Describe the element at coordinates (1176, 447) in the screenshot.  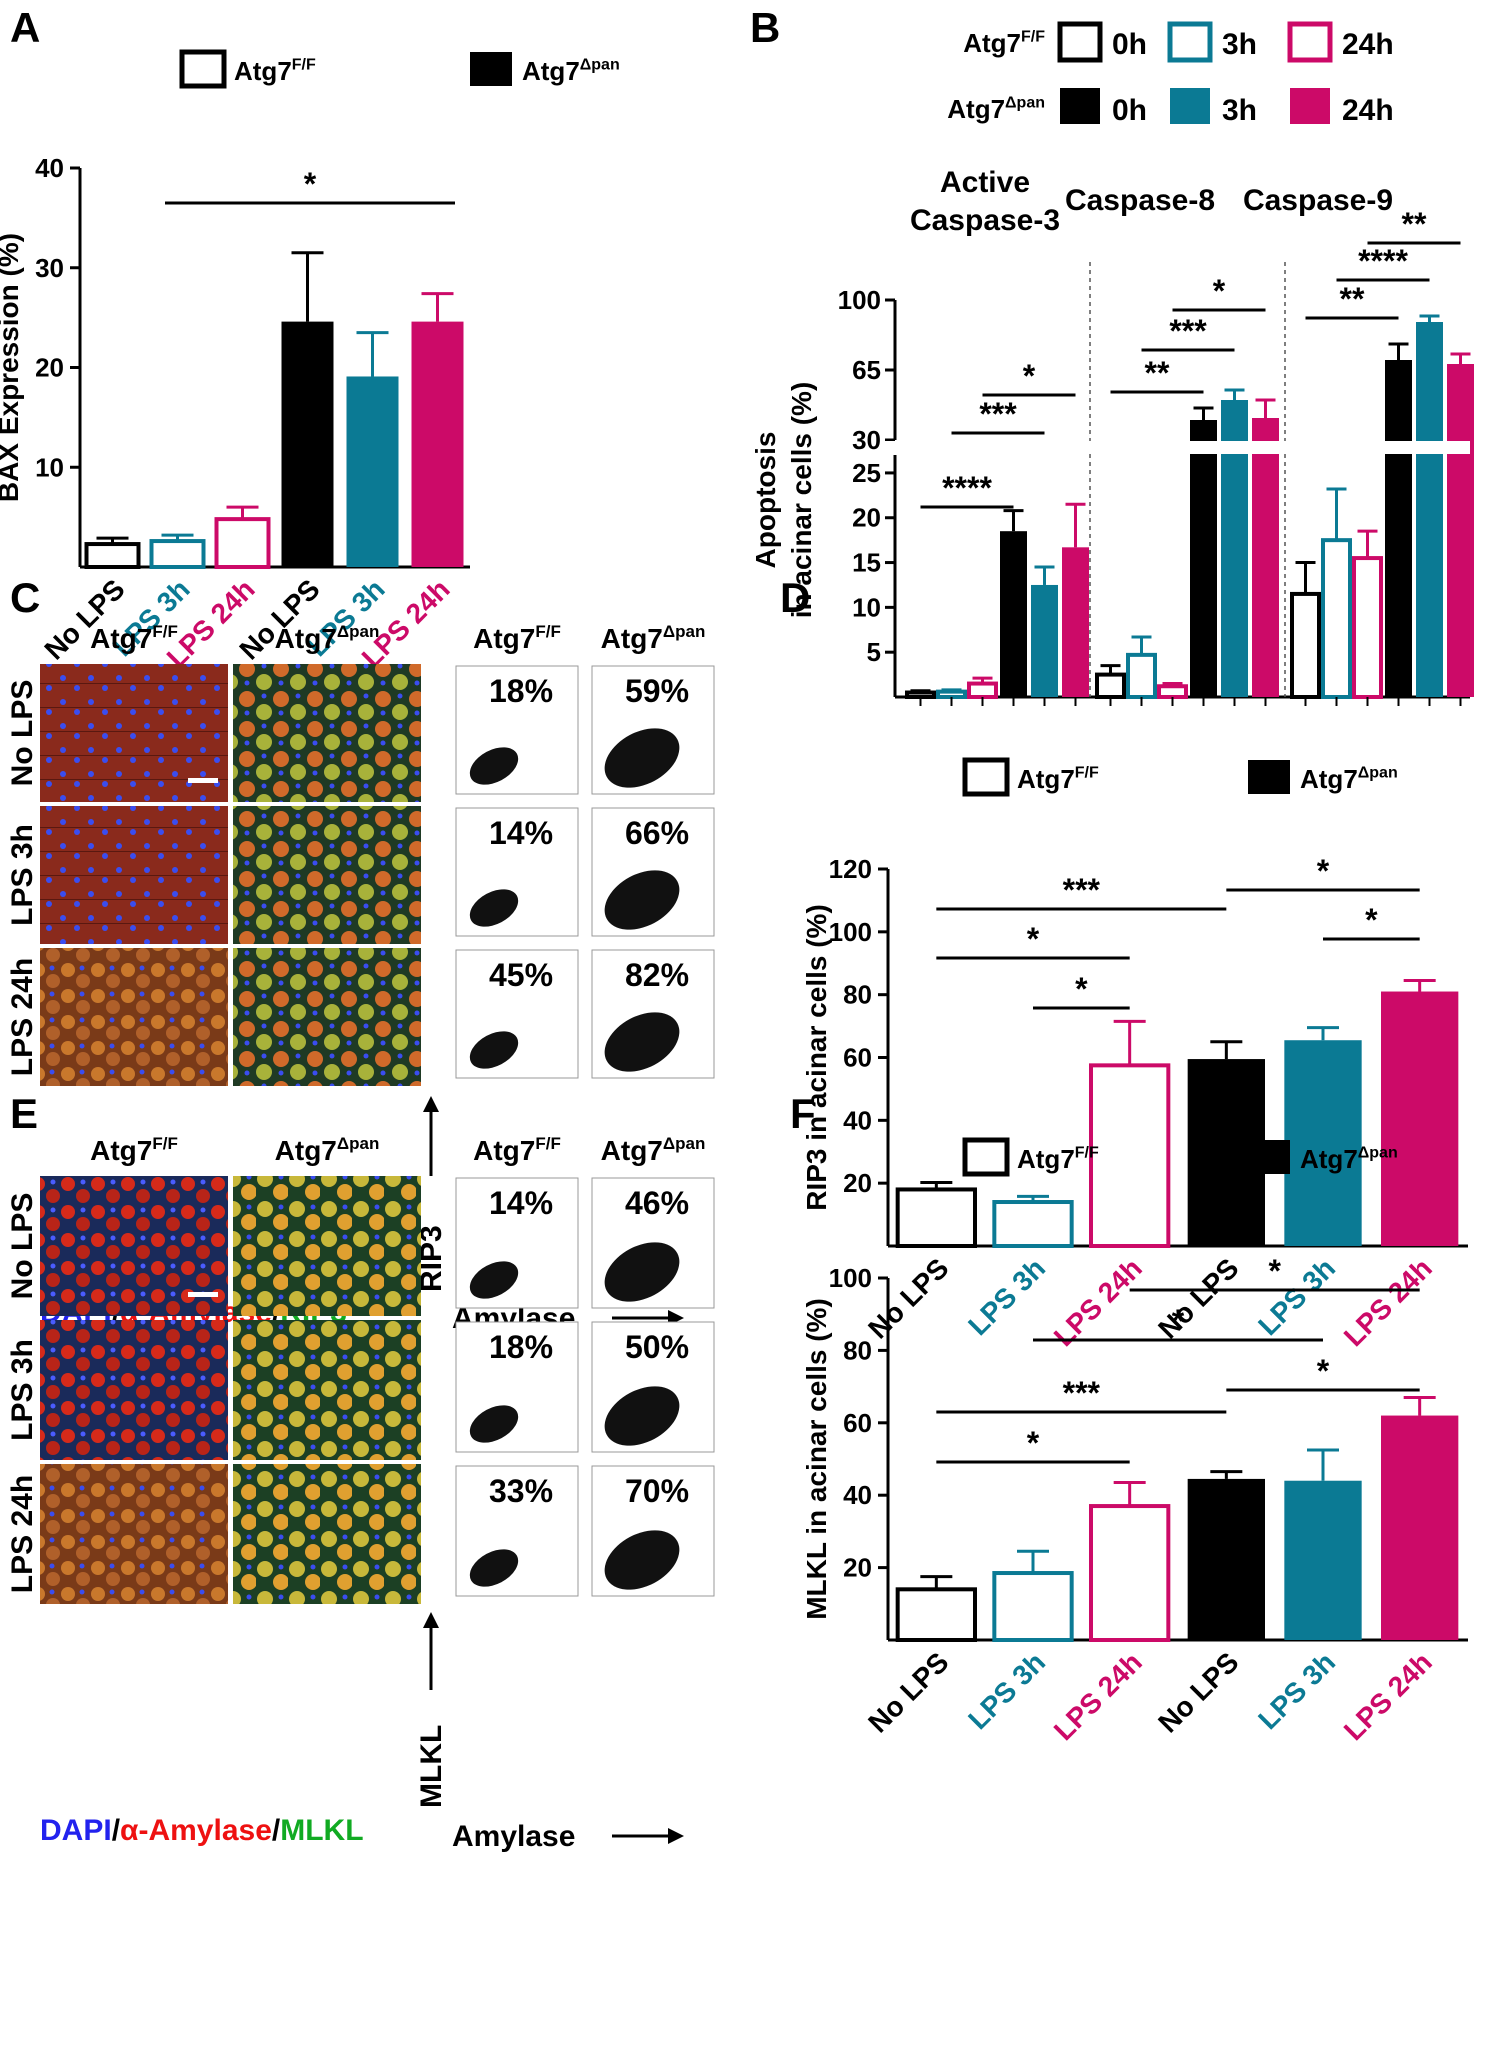
I see `axis-break` at that location.